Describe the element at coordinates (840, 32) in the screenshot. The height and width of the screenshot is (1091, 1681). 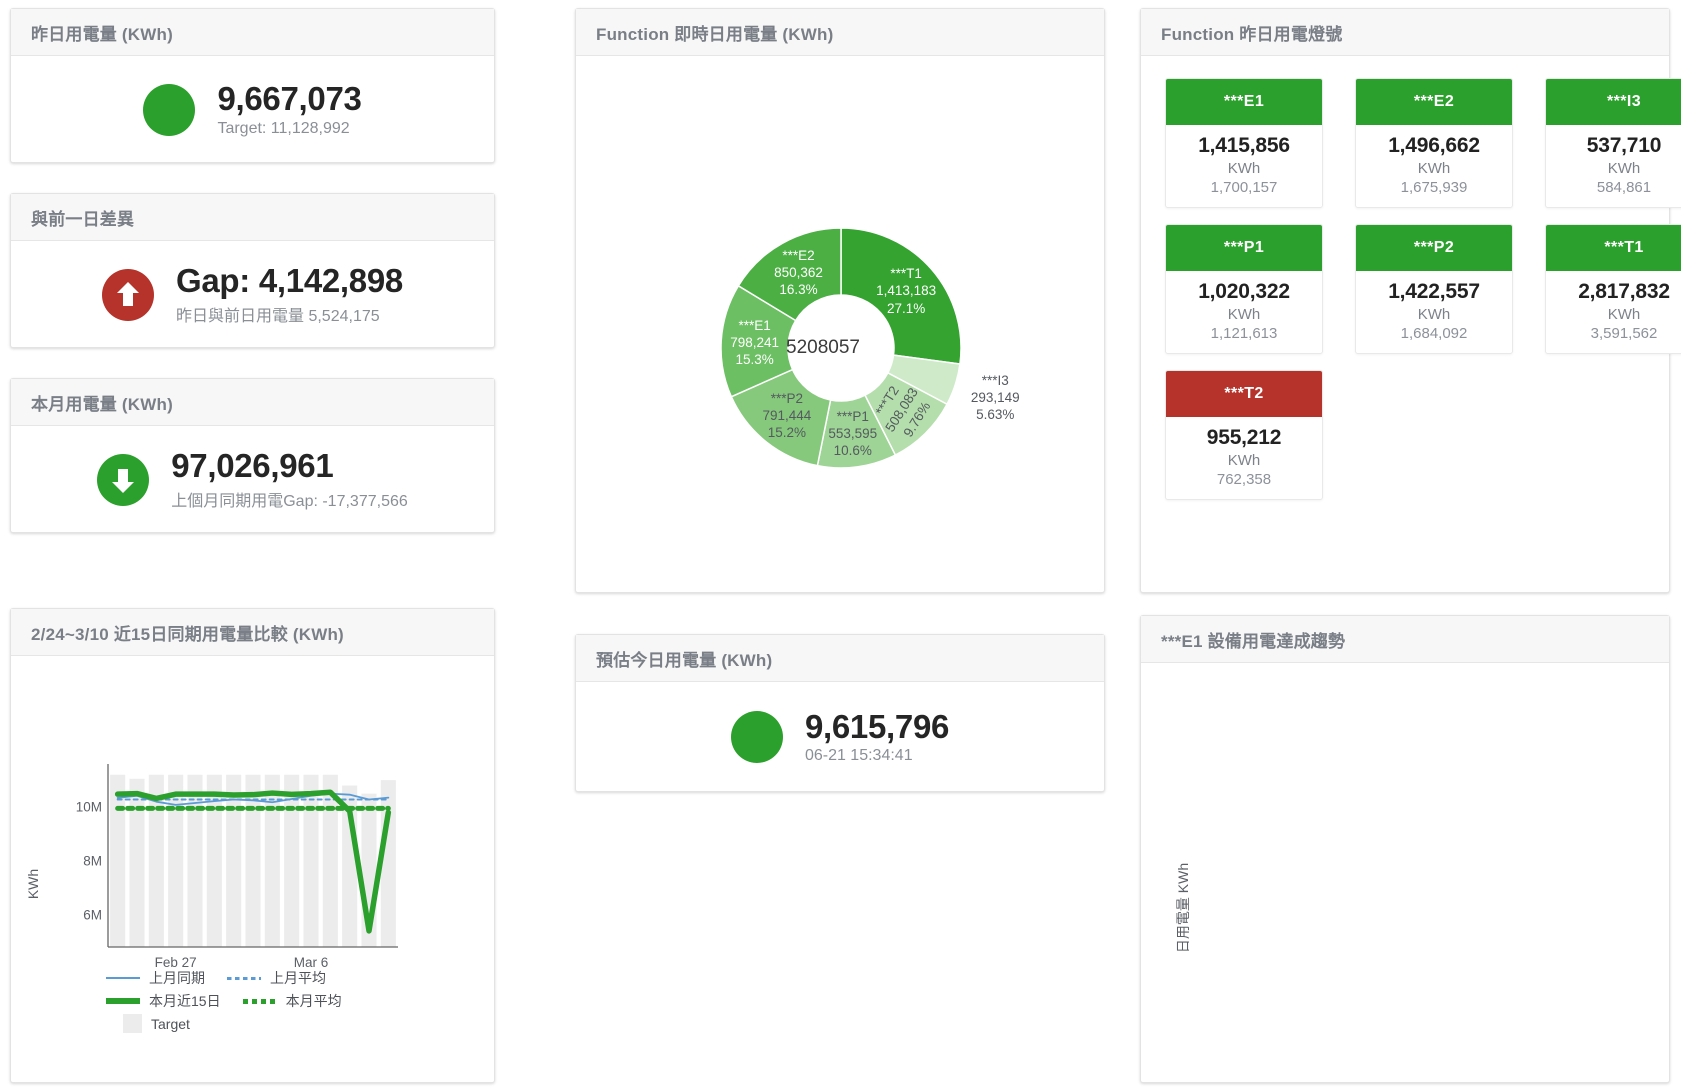
I see `card-header: Function 即時日用電量 (KWh)` at that location.